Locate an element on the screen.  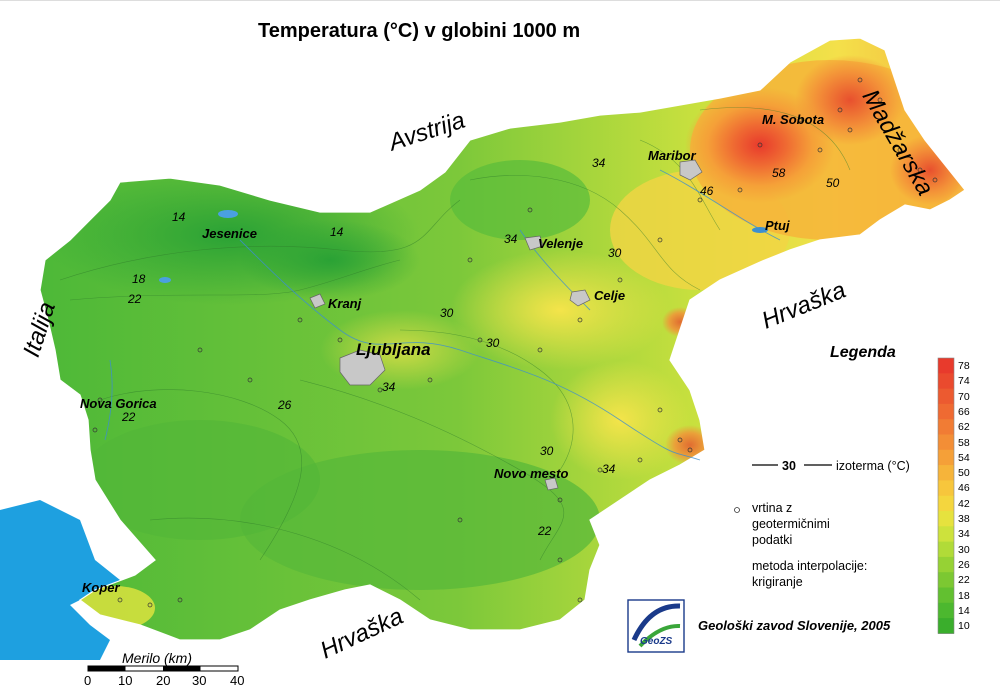
legend-colorbar-label: 70 is located at coordinates (964, 396).